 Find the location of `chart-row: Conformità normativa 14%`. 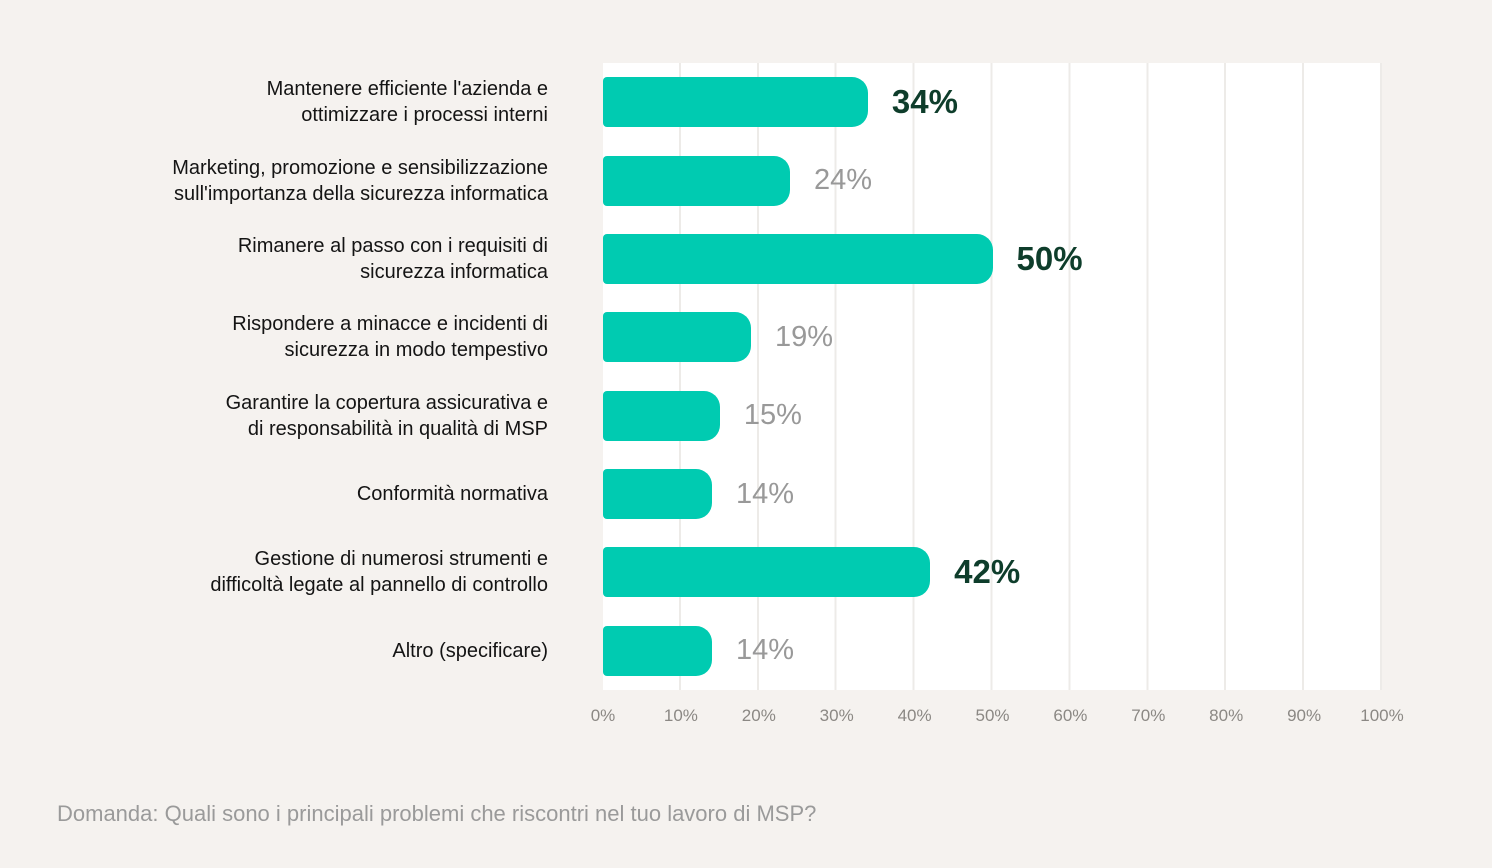

chart-row: Conformità normativa 14% is located at coordinates (710, 494).